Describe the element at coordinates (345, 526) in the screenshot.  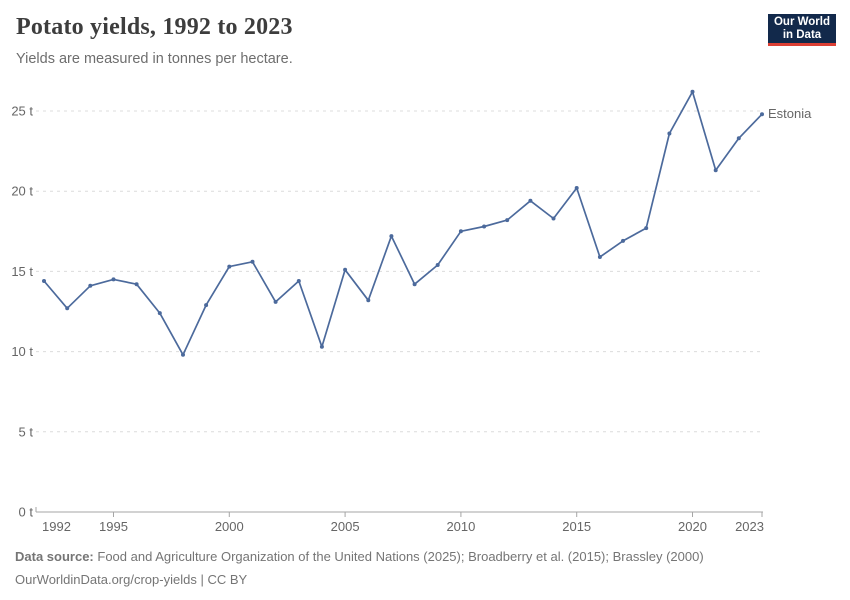
I see `x-tick-label: 2005` at that location.